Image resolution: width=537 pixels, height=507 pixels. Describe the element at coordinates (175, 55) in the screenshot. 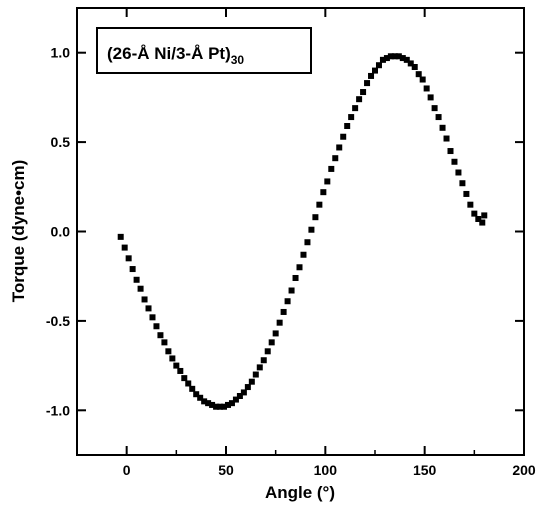

I see `legend-label: (26-Å Ni/3-Å Pt)30` at that location.